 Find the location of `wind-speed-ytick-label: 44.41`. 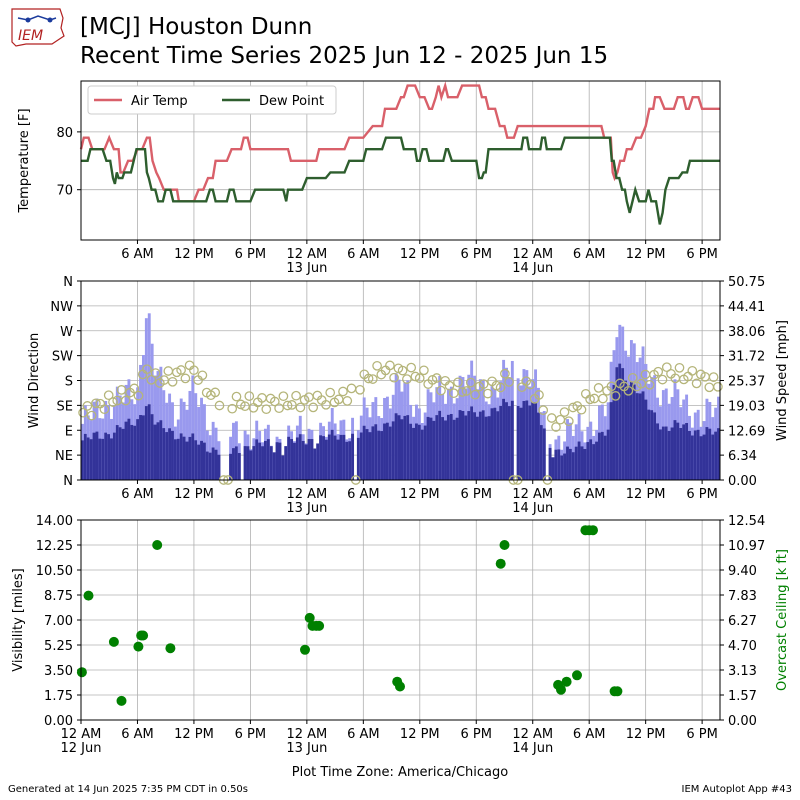

wind-speed-ytick-label: 44.41 is located at coordinates (746, 307).